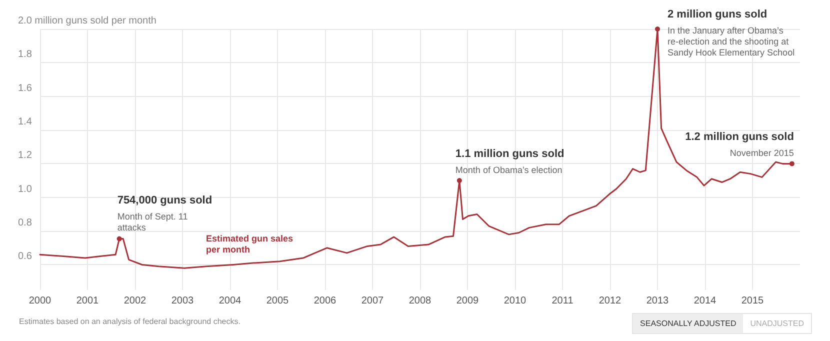  What do you see at coordinates (182, 301) in the screenshot?
I see `x-tick-label: 2003` at bounding box center [182, 301].